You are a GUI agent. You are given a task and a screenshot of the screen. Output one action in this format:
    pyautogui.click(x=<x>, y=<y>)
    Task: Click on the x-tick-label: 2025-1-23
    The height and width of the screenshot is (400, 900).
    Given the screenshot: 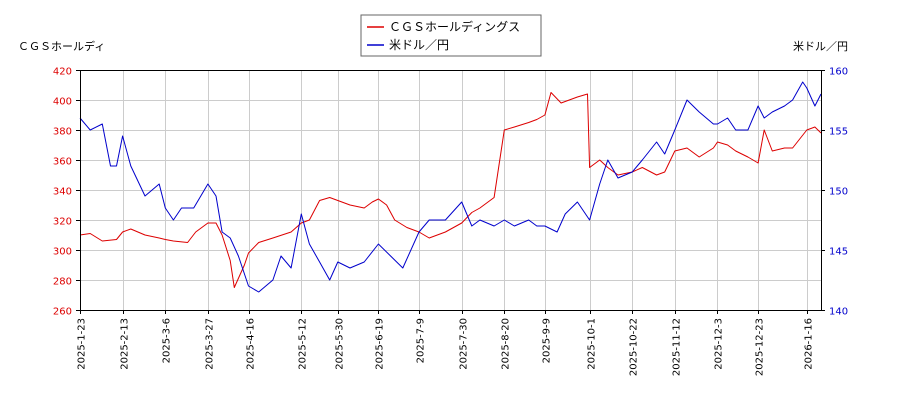 What is the action you would take?
    pyautogui.click(x=82, y=344)
    